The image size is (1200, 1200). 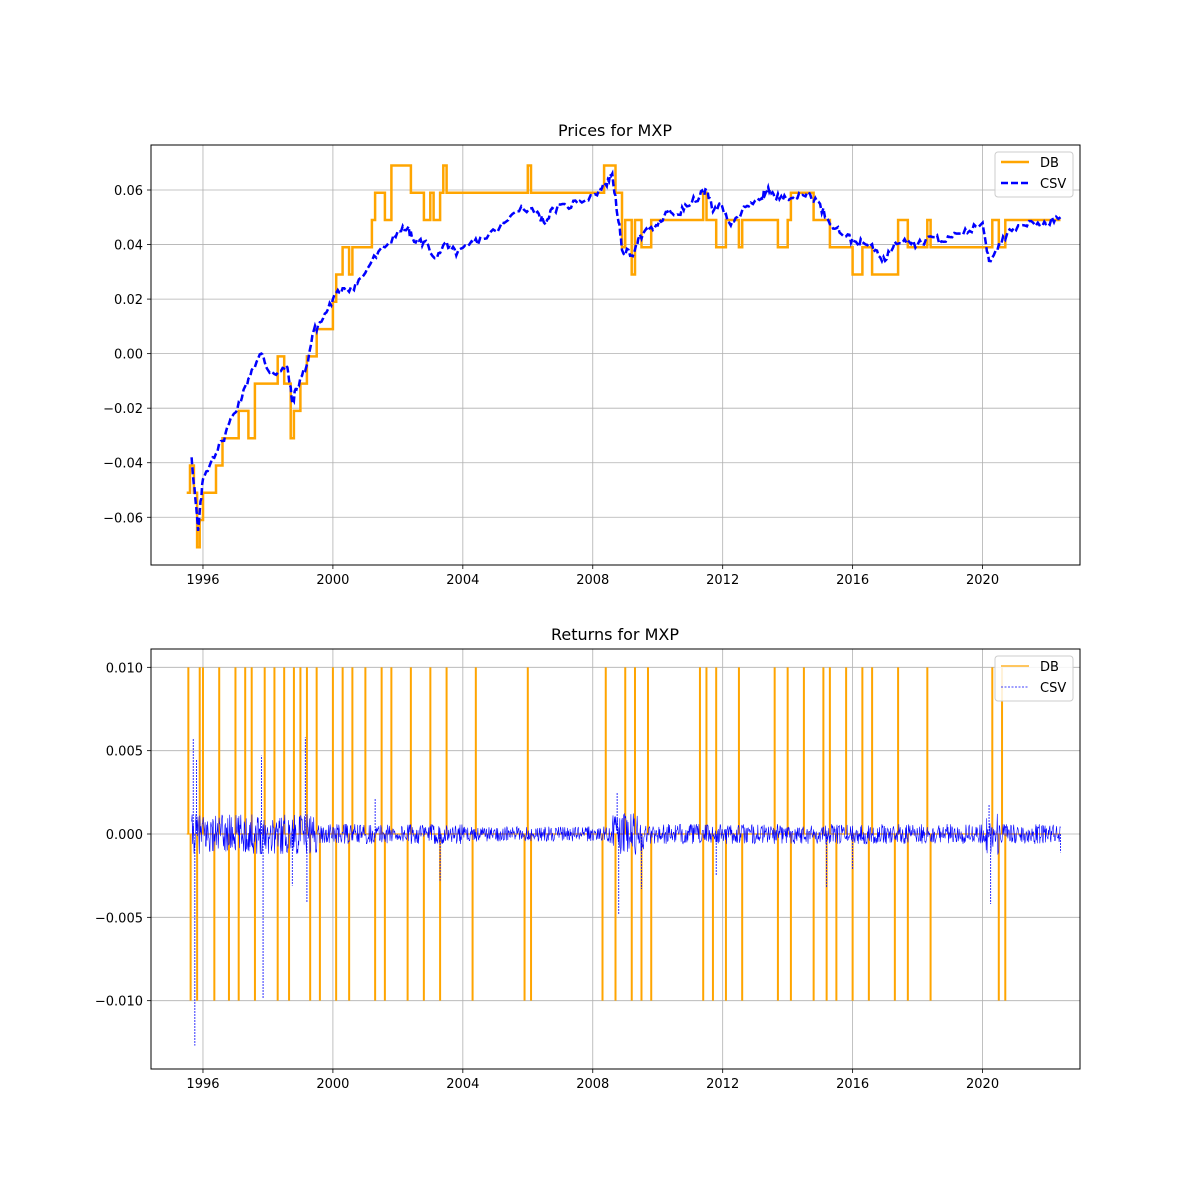 What do you see at coordinates (626, 834) in the screenshot?
I see `csv-return-line` at bounding box center [626, 834].